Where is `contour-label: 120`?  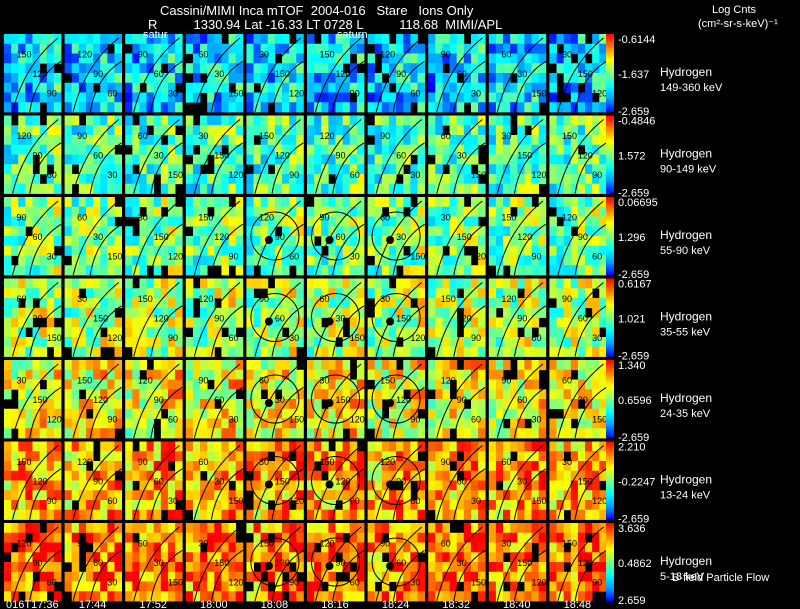 contour-label: 120 is located at coordinates (100, 400).